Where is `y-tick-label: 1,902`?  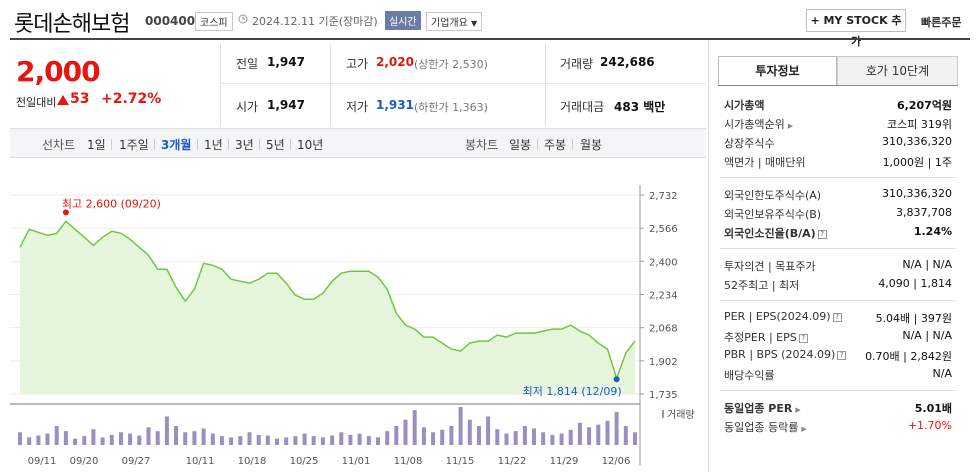
y-tick-label: 1,902 is located at coordinates (663, 362).